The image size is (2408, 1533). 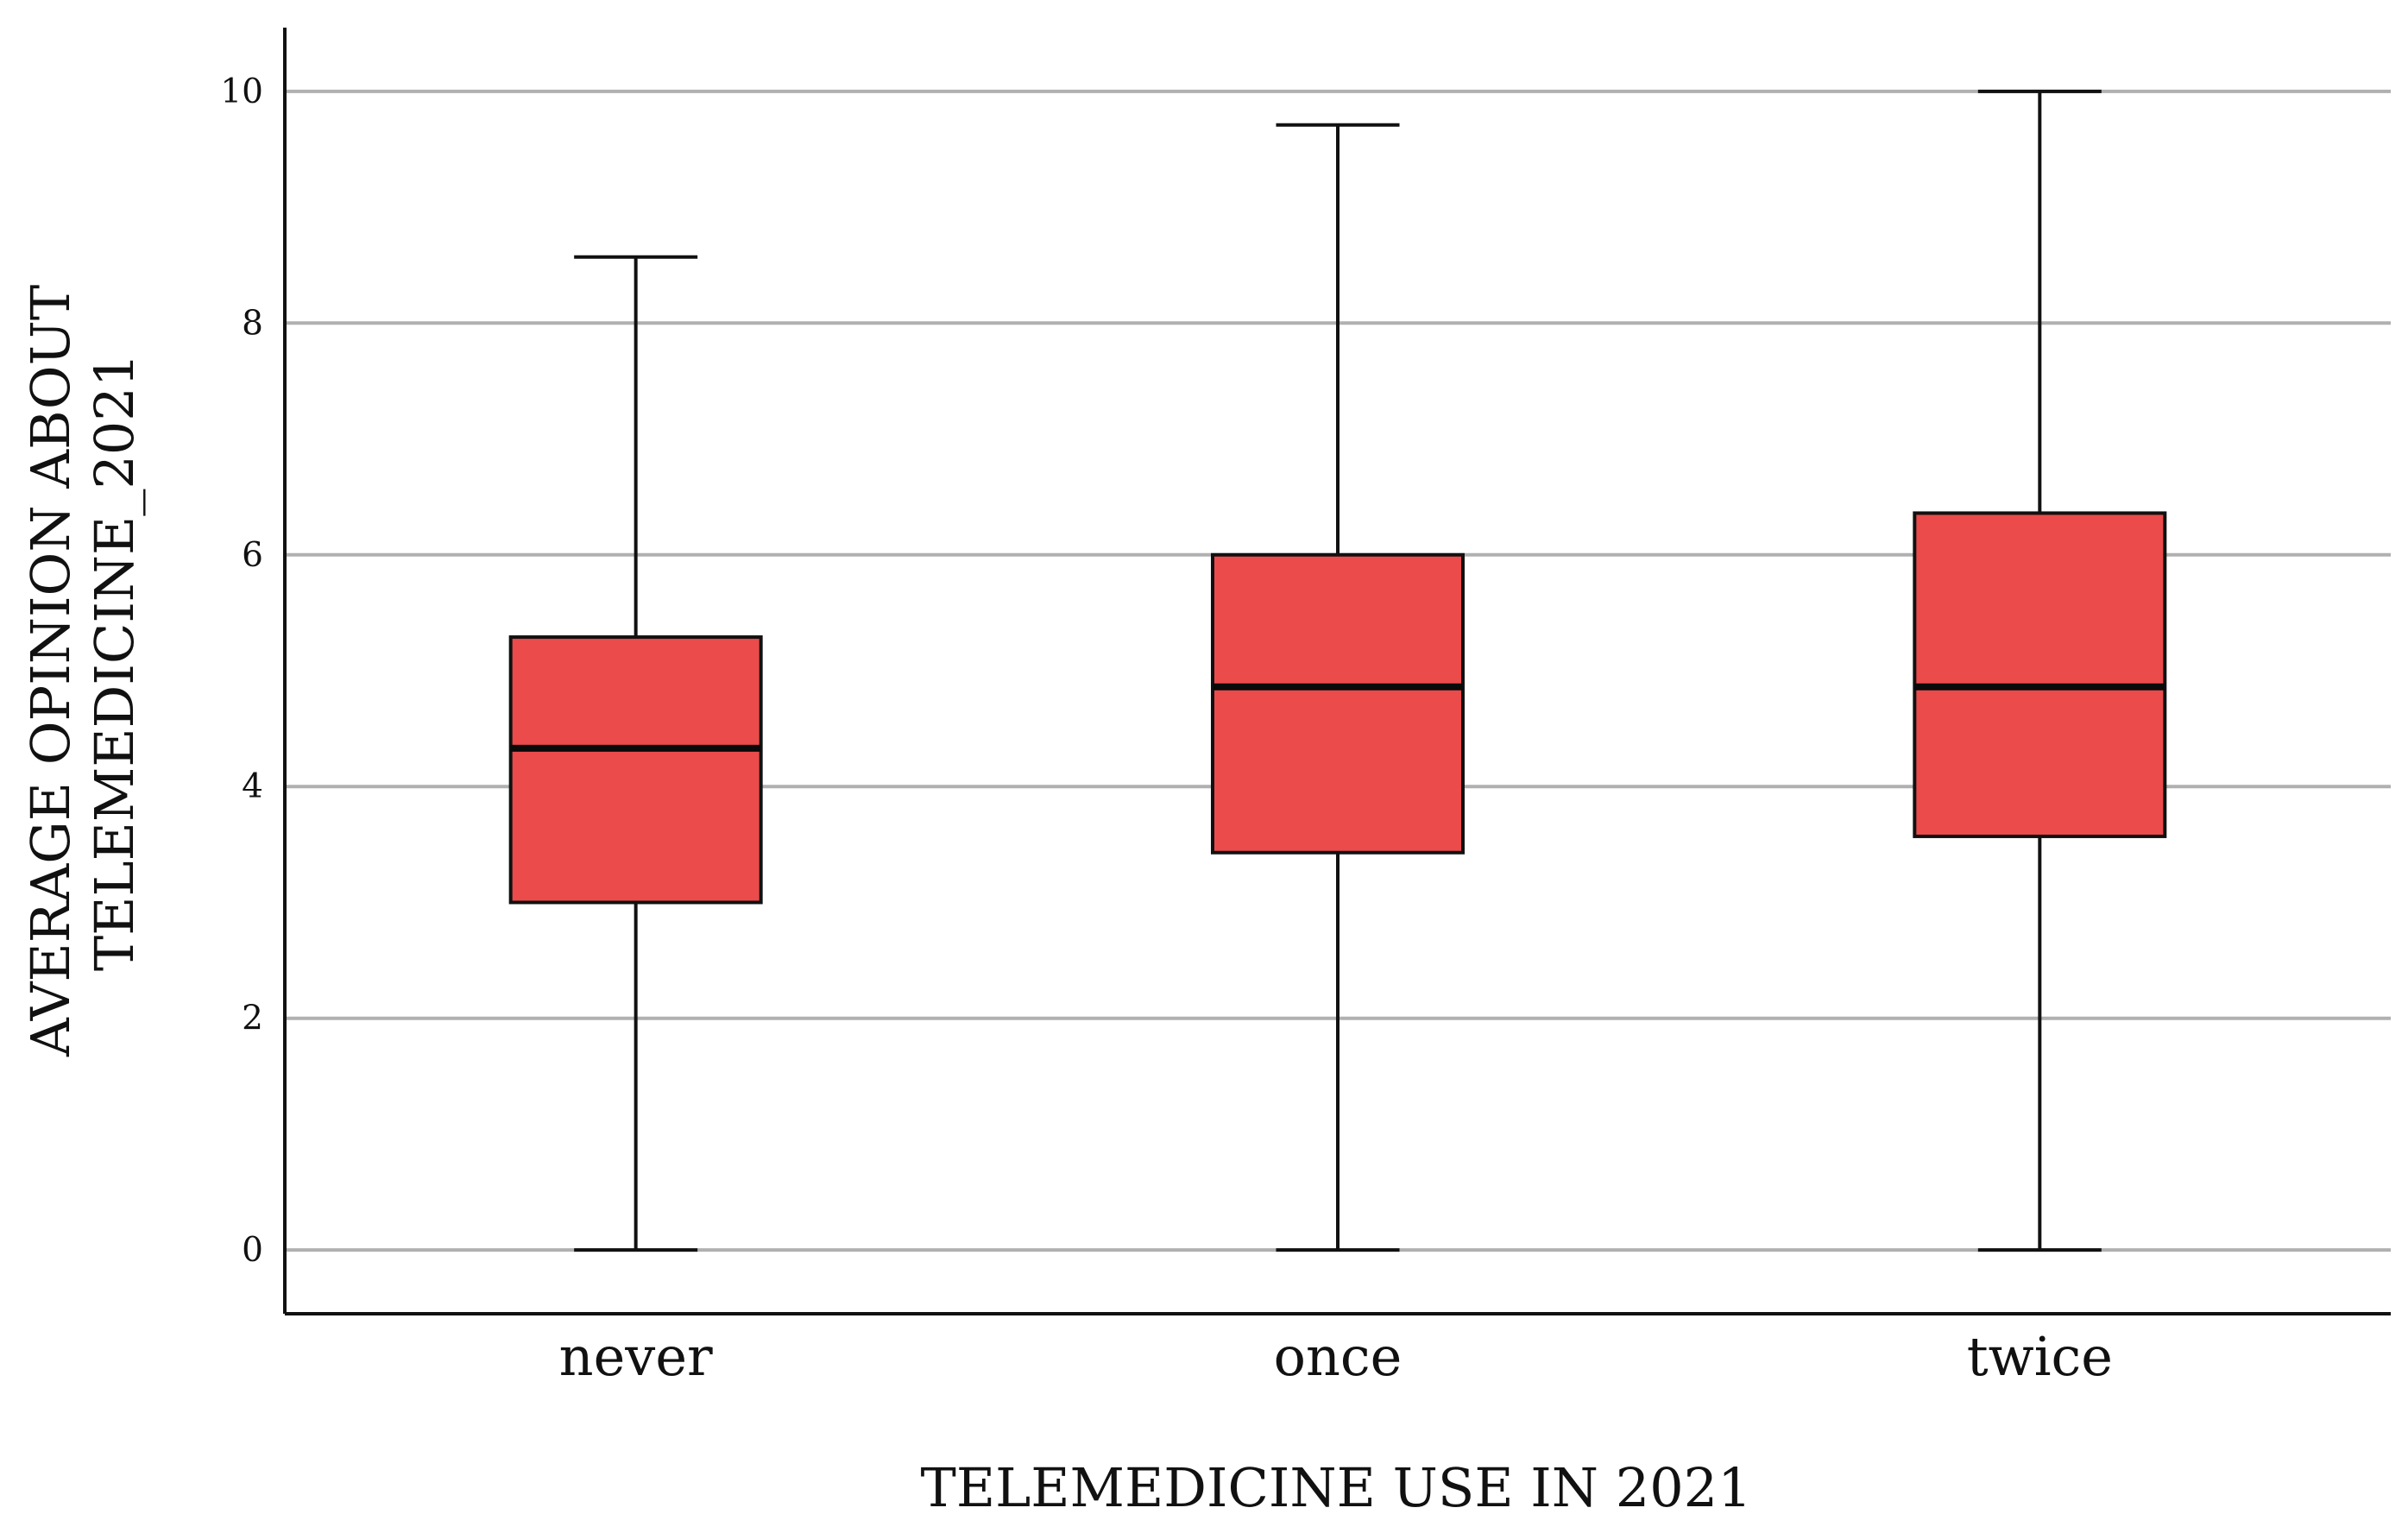 I want to click on box-group-never, so click(x=635, y=753).